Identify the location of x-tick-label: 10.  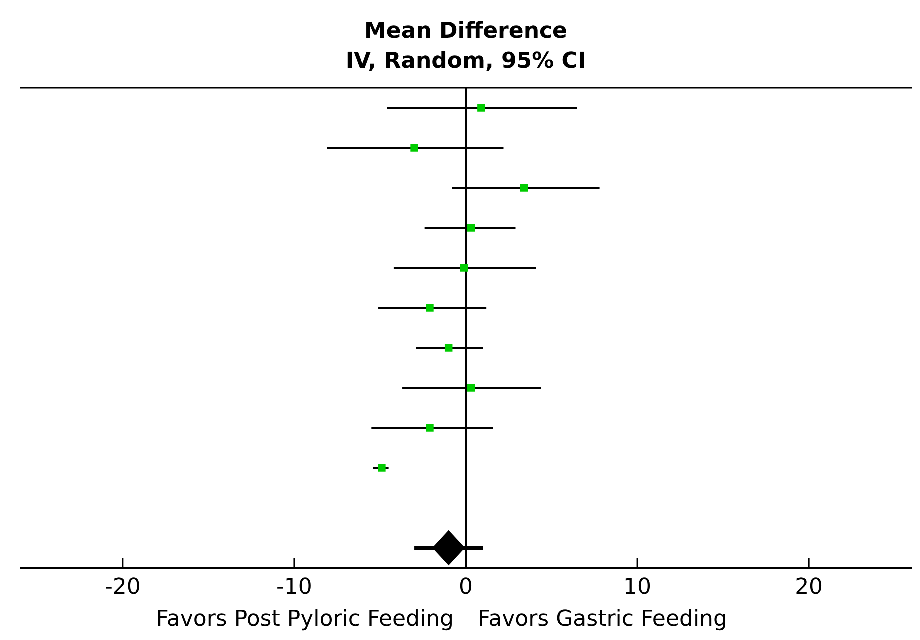
(638, 587).